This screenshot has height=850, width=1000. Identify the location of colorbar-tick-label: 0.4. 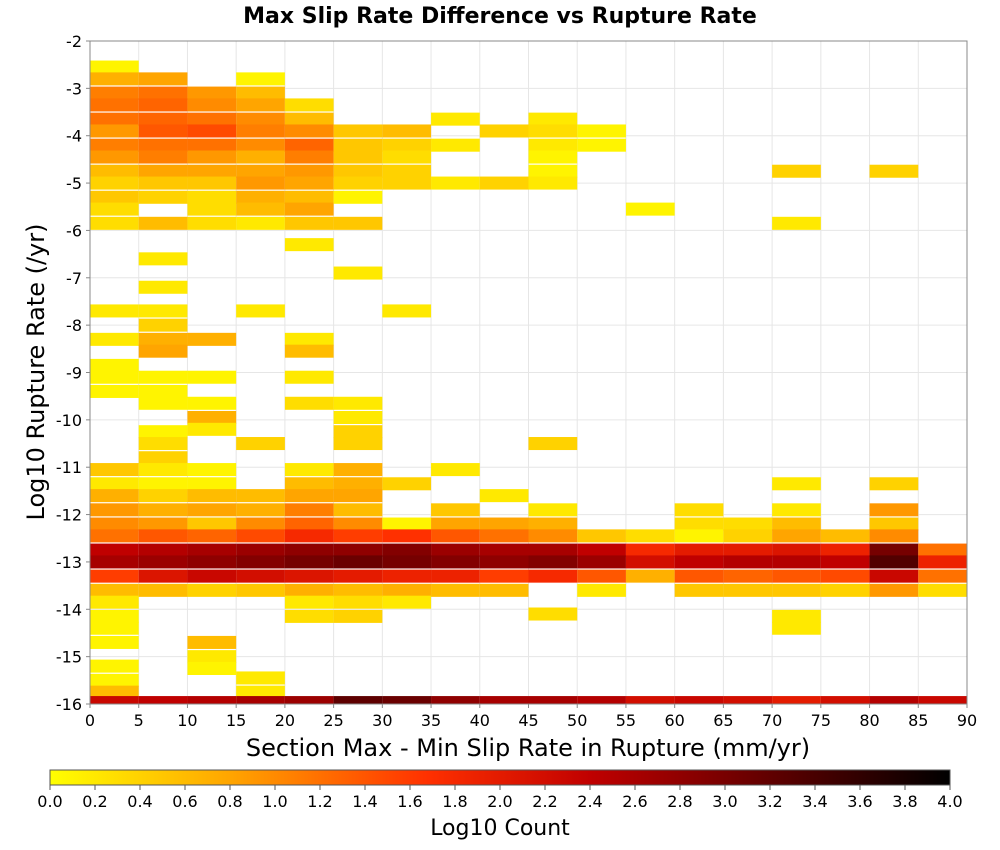
(139, 801).